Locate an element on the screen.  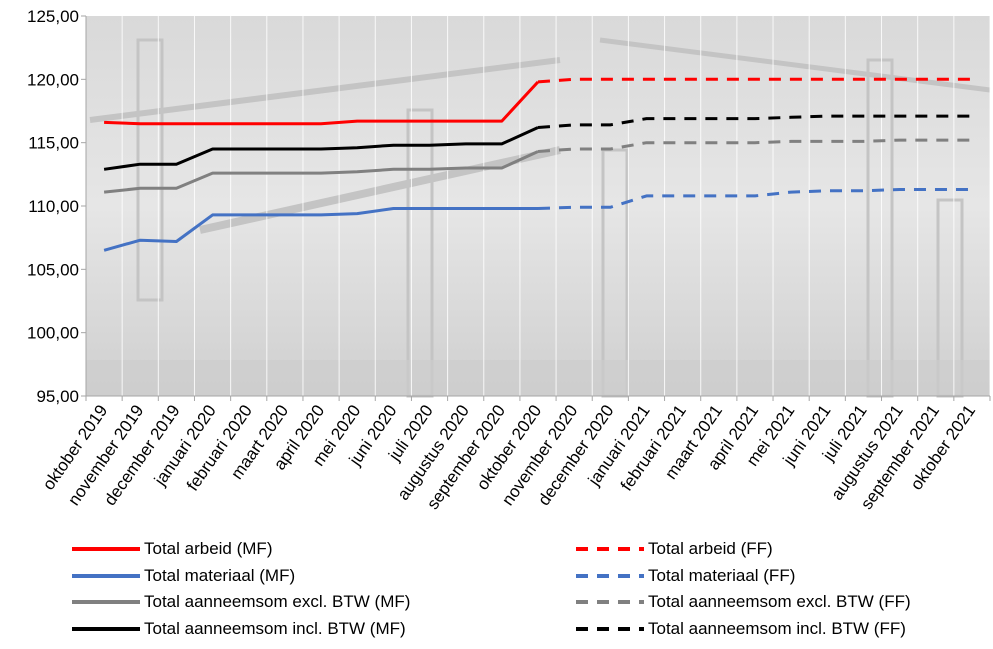
y-tick-label: 100,00 is located at coordinates (53, 333).